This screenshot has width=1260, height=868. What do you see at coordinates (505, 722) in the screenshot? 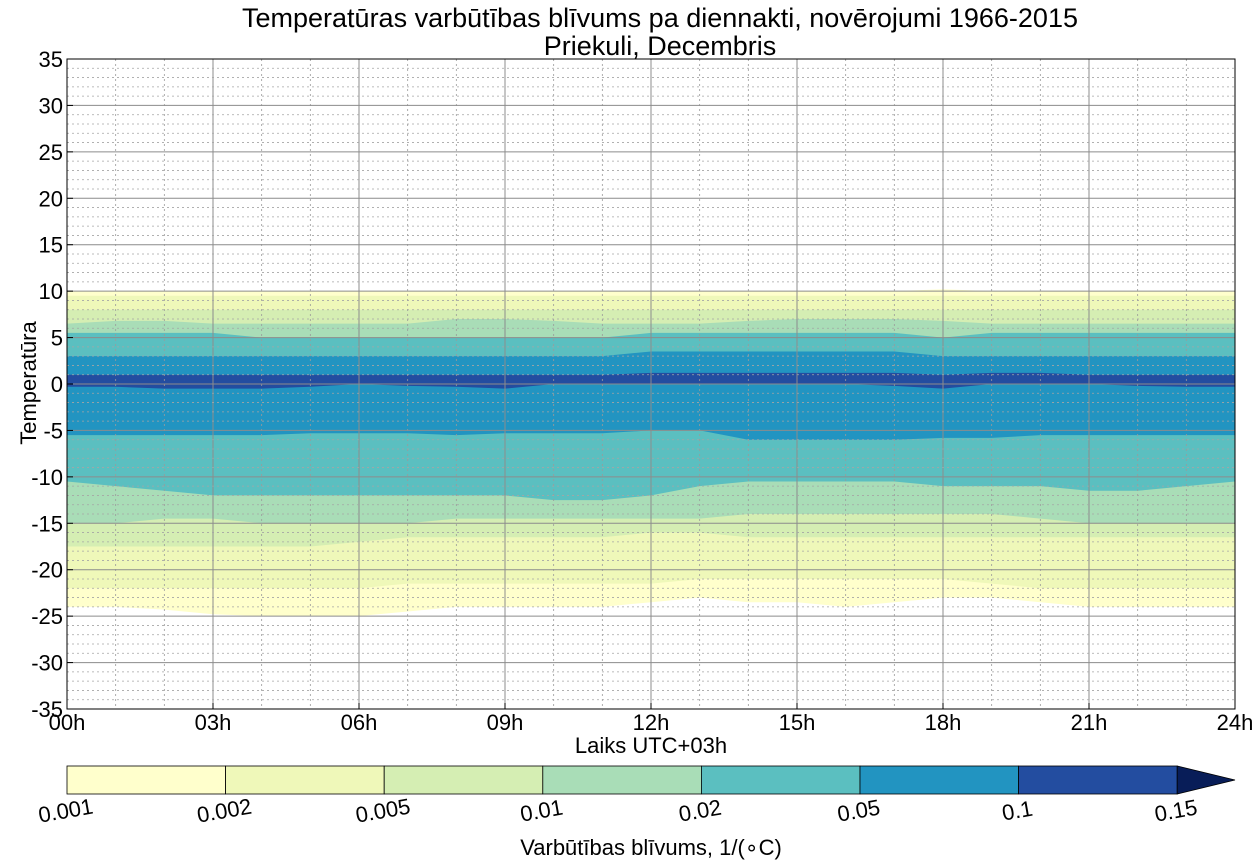
I see `x-tick-label: 09h` at bounding box center [505, 722].